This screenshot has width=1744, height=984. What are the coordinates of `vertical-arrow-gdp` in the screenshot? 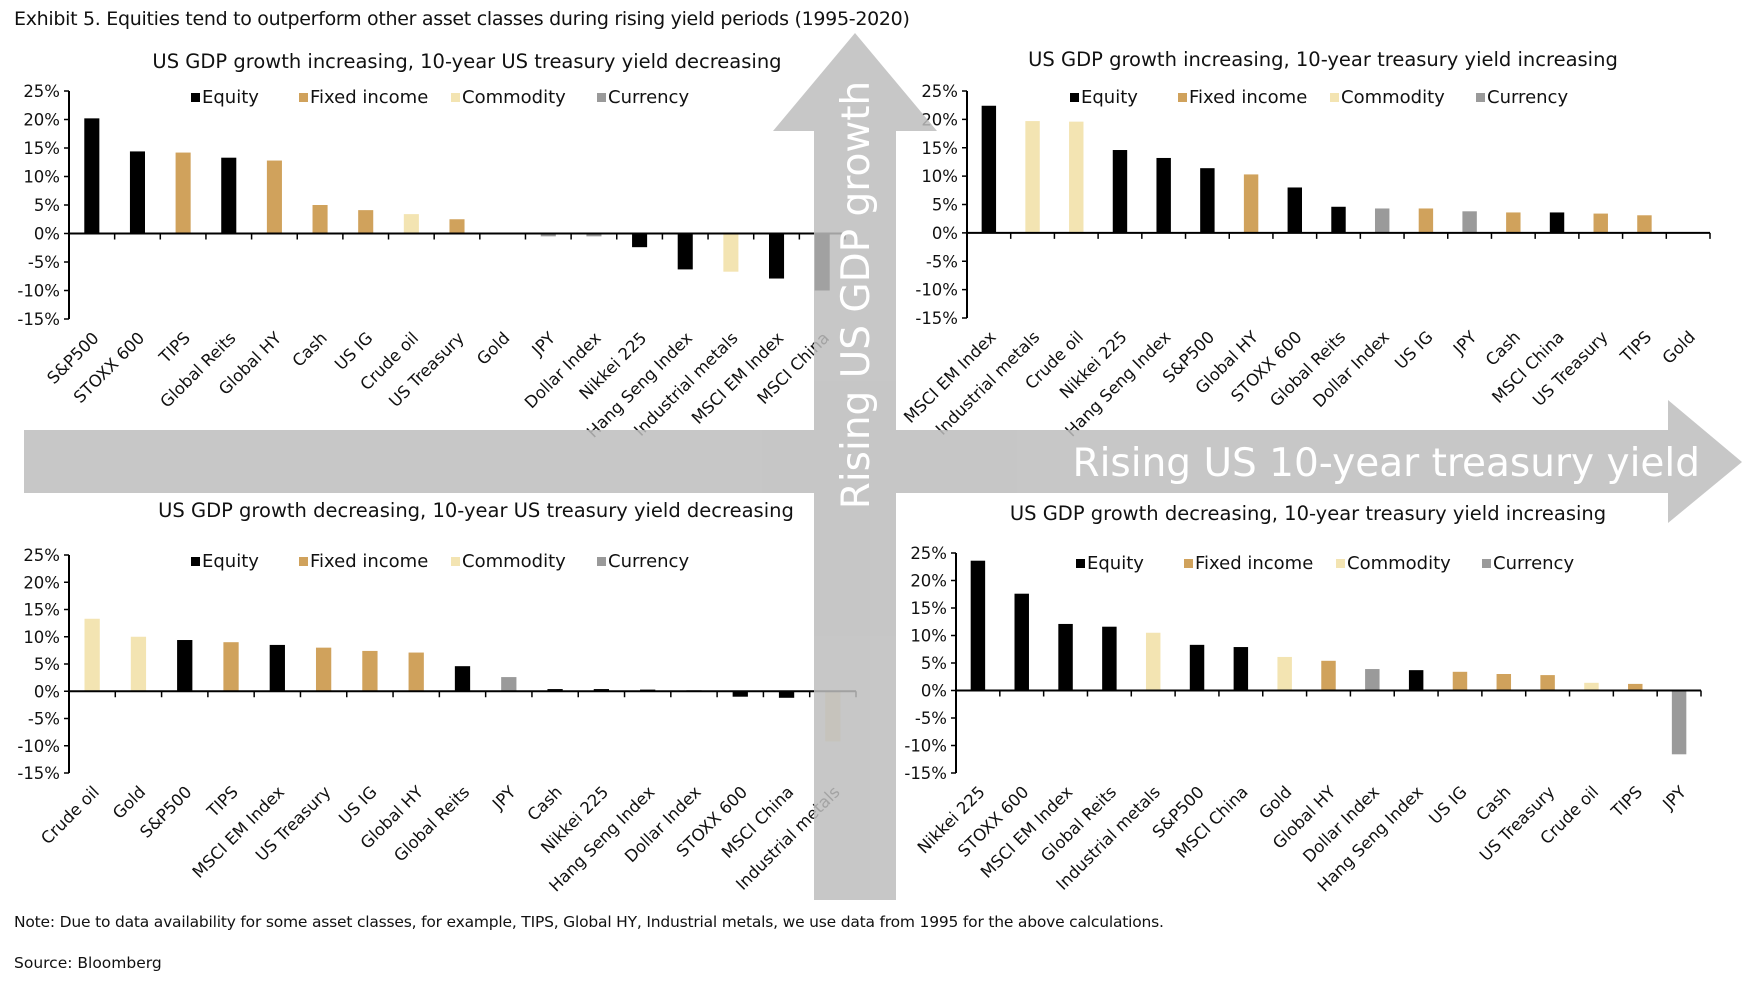 It's located at (855, 466).